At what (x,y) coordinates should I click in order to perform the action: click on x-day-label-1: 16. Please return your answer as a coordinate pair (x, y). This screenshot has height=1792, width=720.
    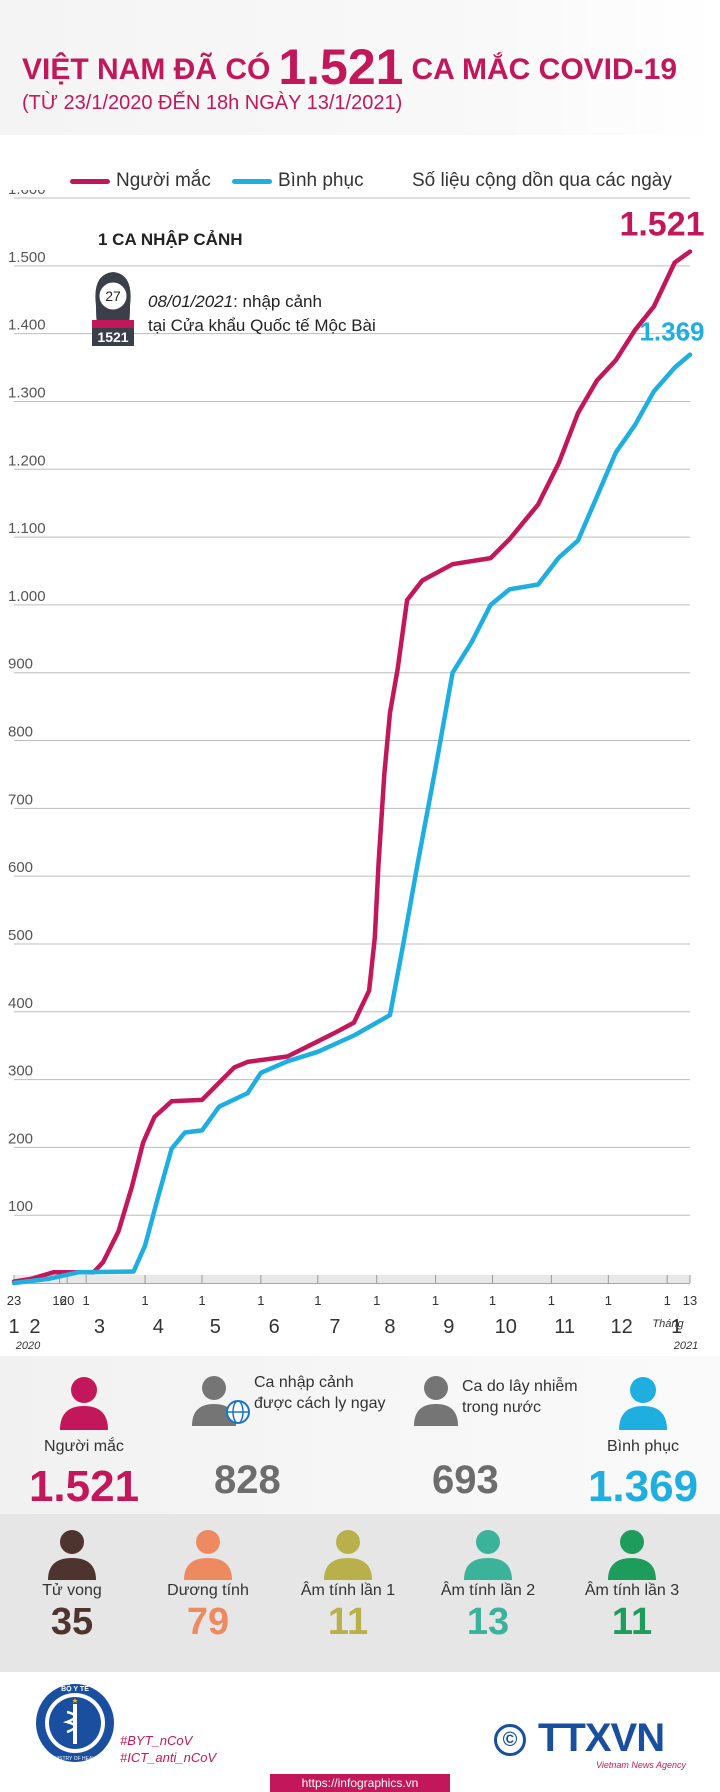
    Looking at the image, I should click on (59, 1300).